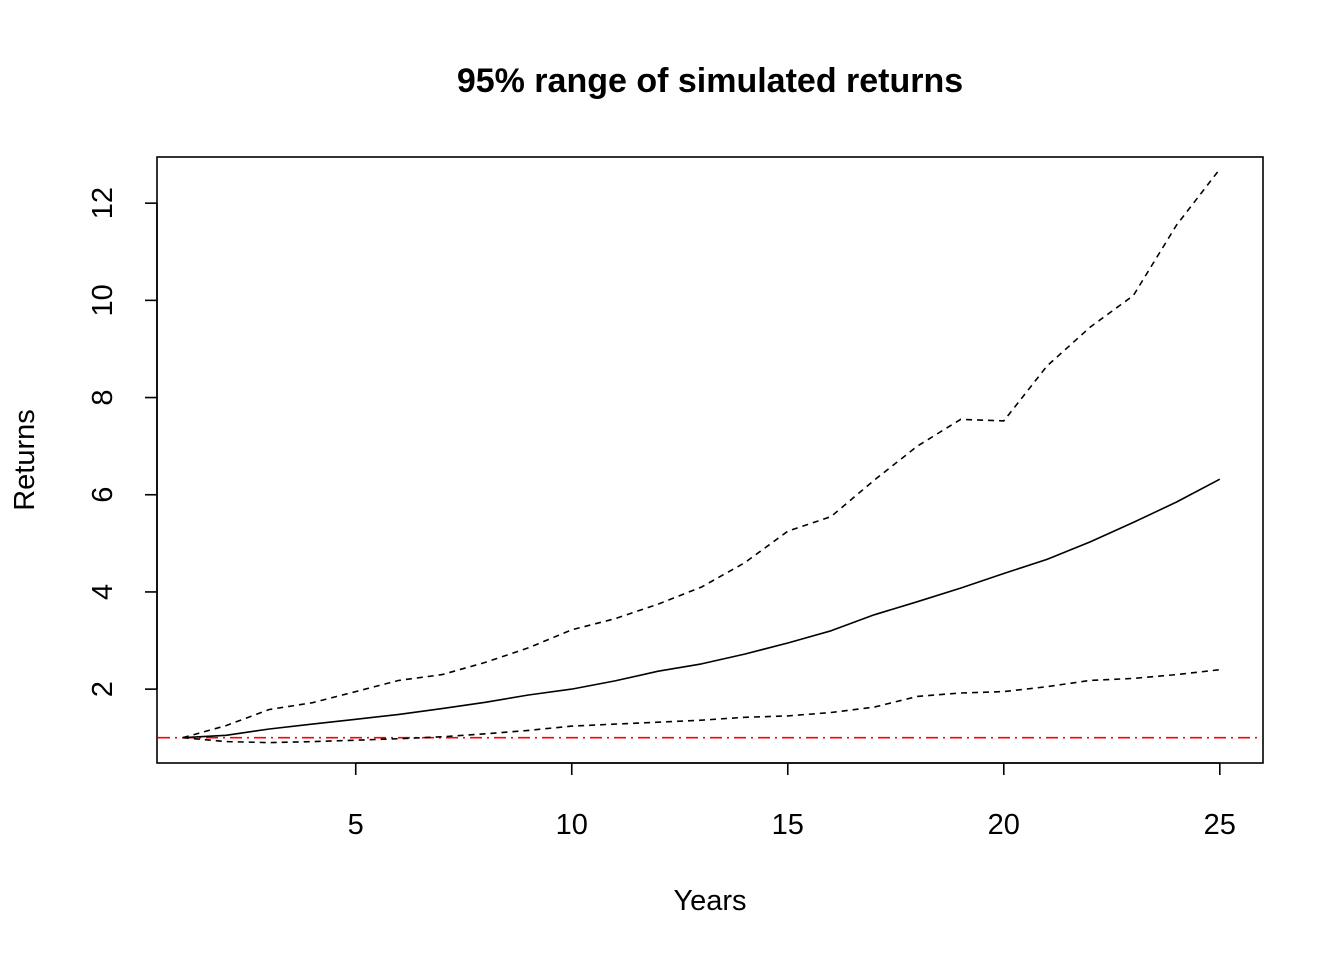 The height and width of the screenshot is (960, 1344). What do you see at coordinates (356, 825) in the screenshot?
I see `x-tick-label: 5` at bounding box center [356, 825].